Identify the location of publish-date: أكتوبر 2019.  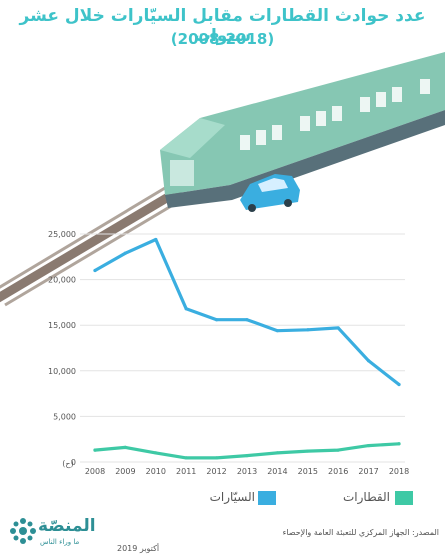
(138, 548).